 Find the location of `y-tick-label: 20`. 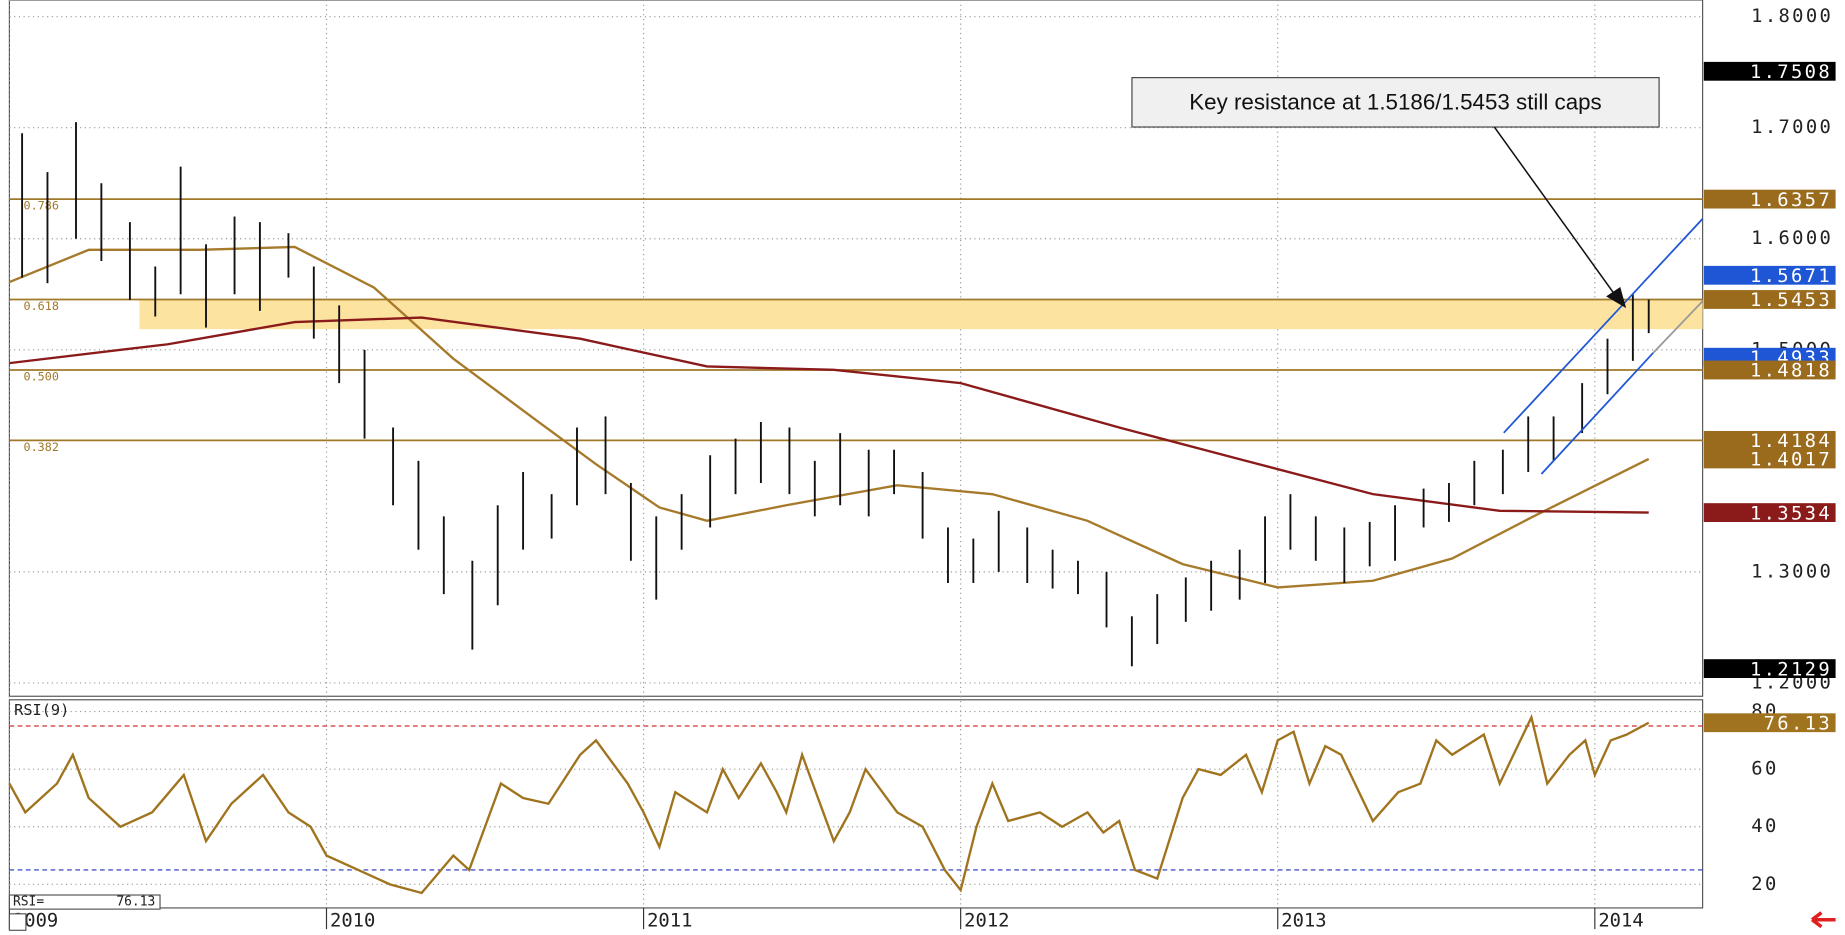

y-tick-label: 20 is located at coordinates (1764, 884).